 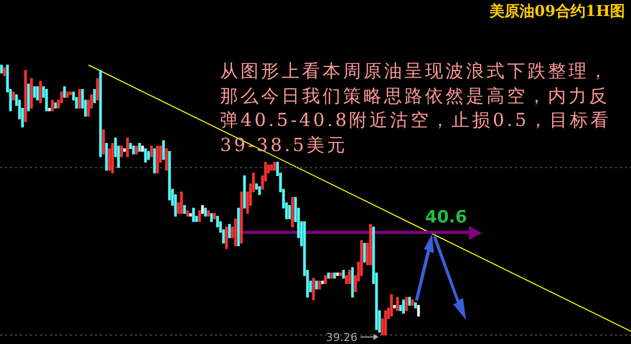 What do you see at coordinates (446, 217) in the screenshot?
I see `annotation: 40.6` at bounding box center [446, 217].